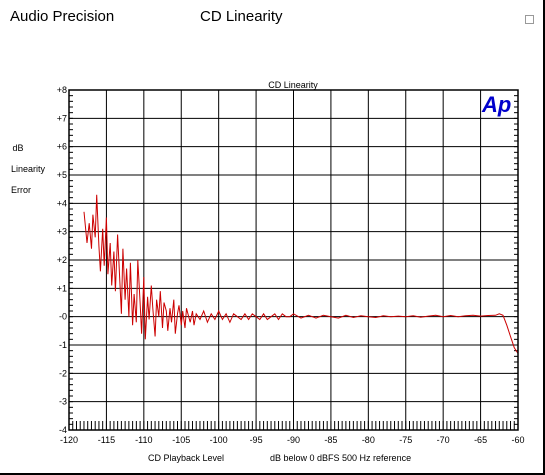 The image size is (545, 475). I want to click on x-axis-label: CD Playback Level, so click(186, 458).